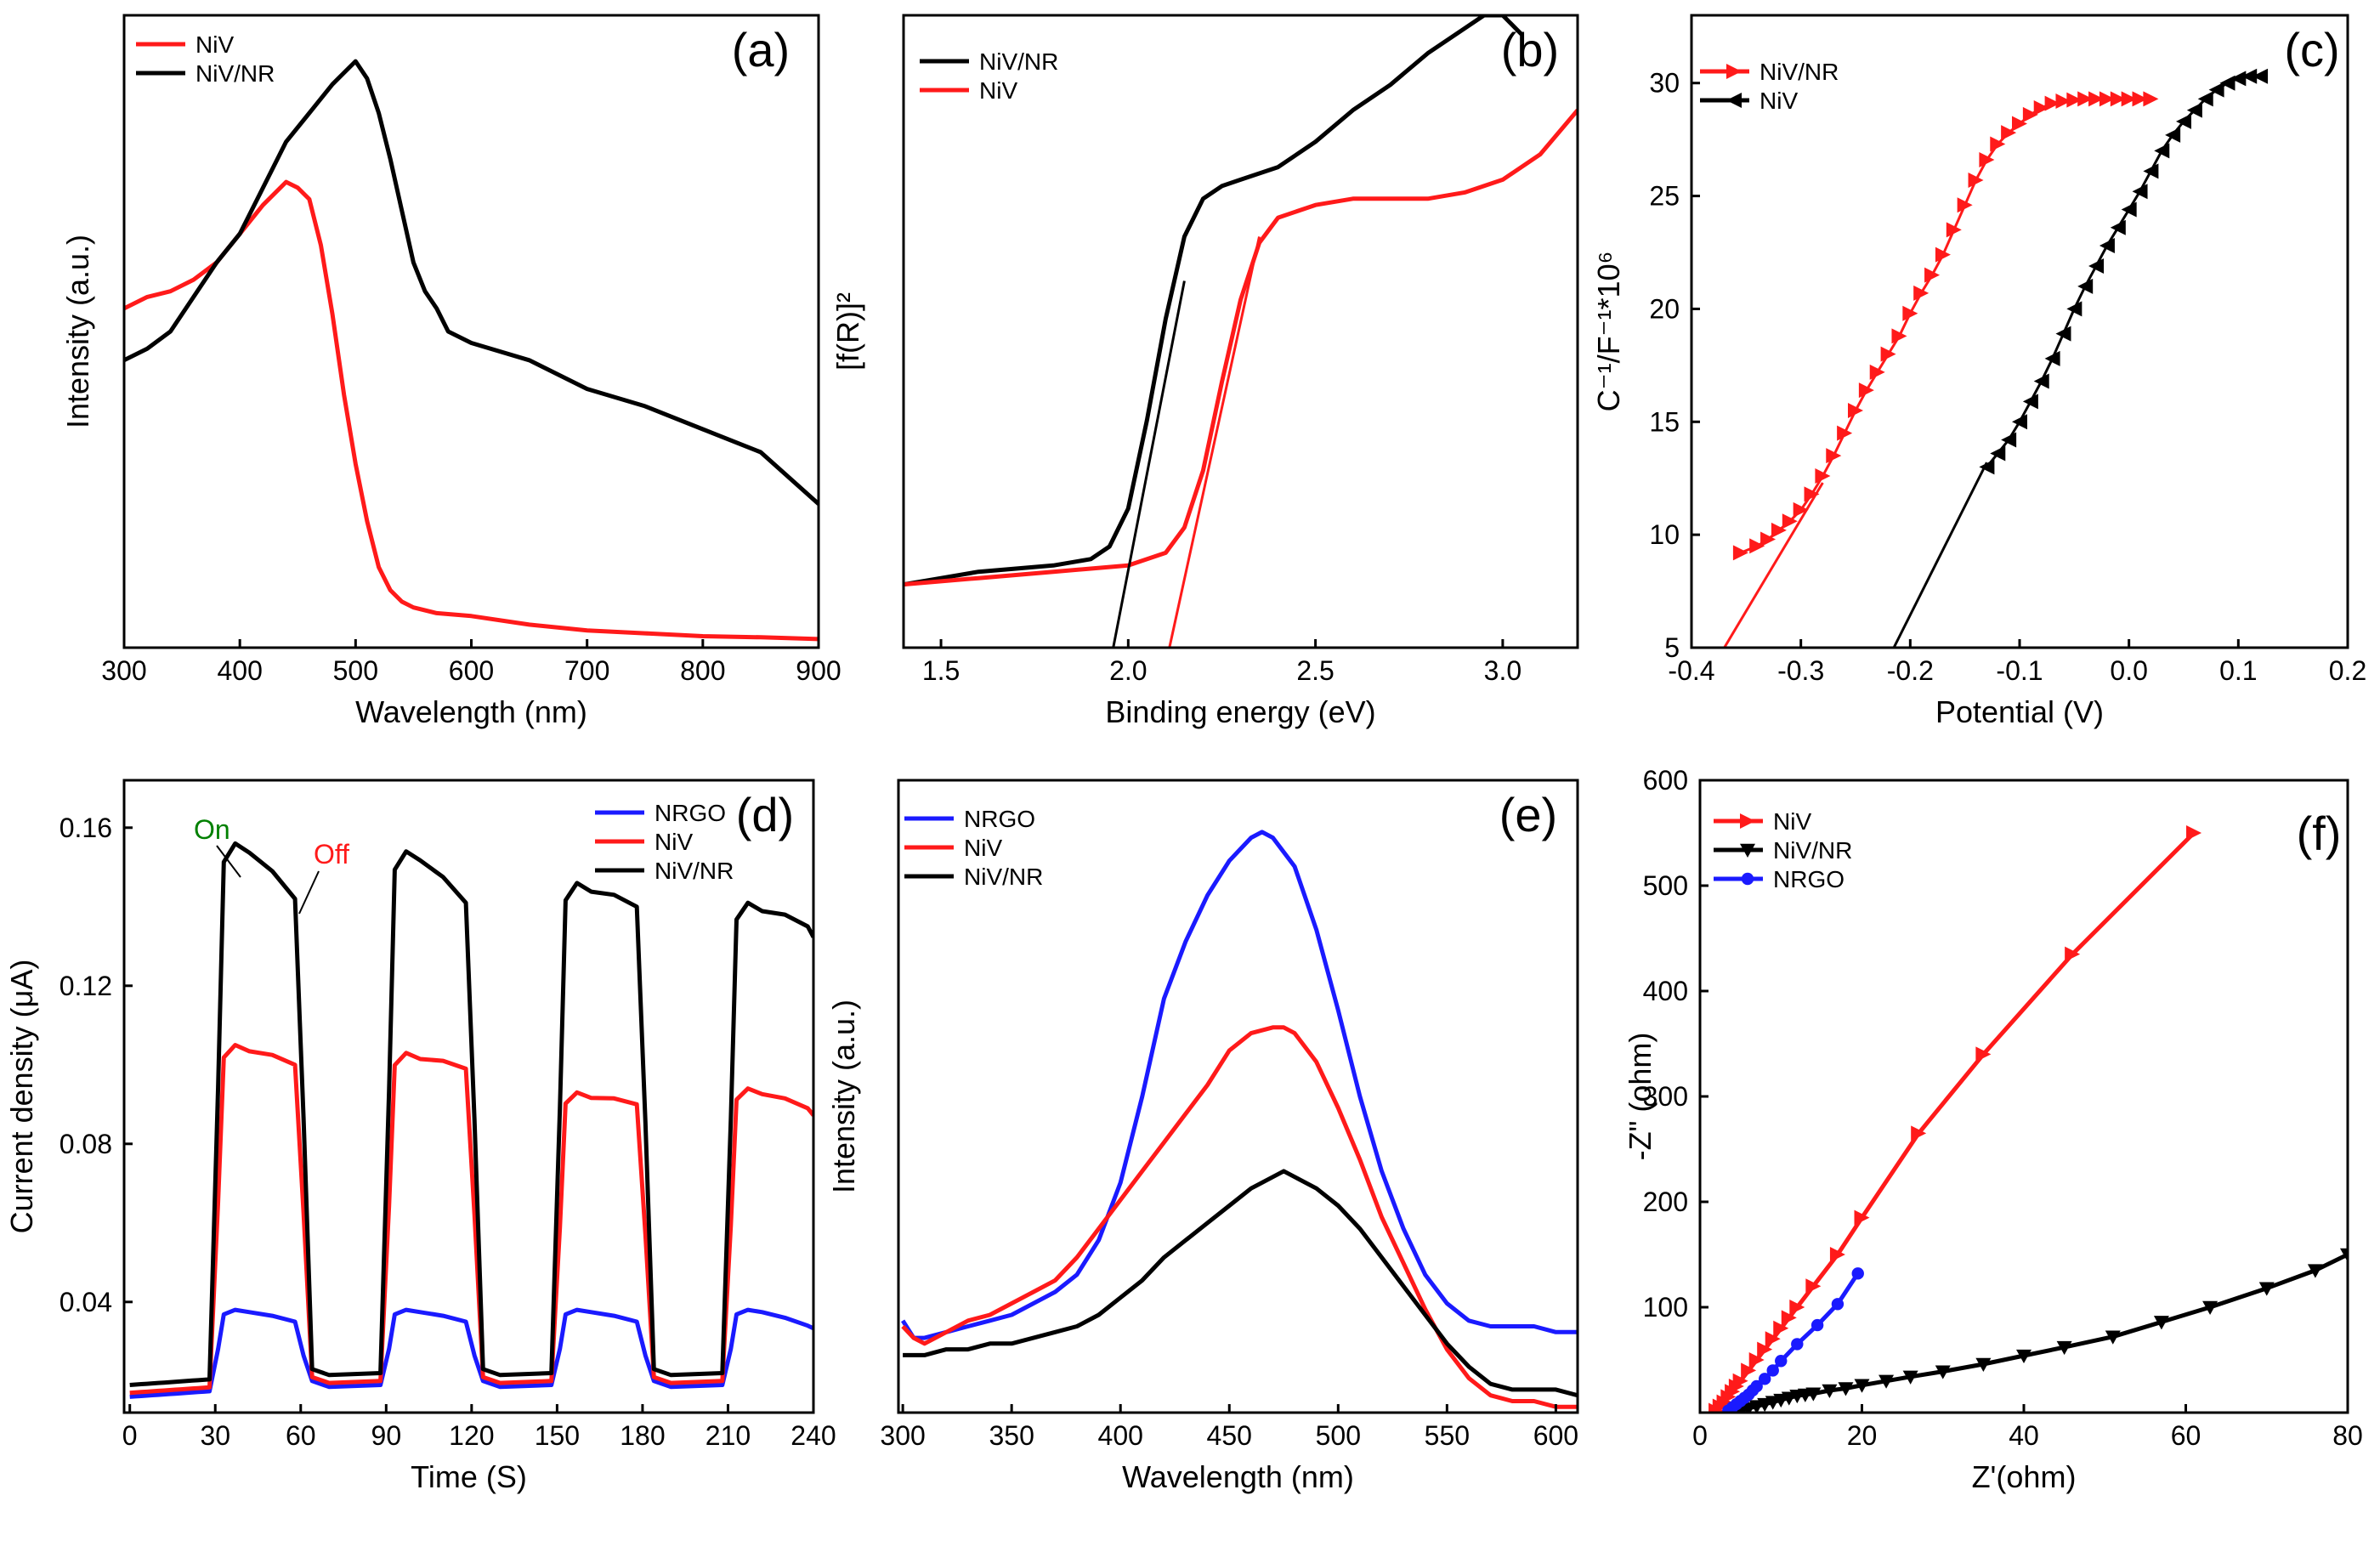 The height and width of the screenshot is (1552, 2380). I want to click on panel-c-ytick-label: 30, so click(1664, 83).